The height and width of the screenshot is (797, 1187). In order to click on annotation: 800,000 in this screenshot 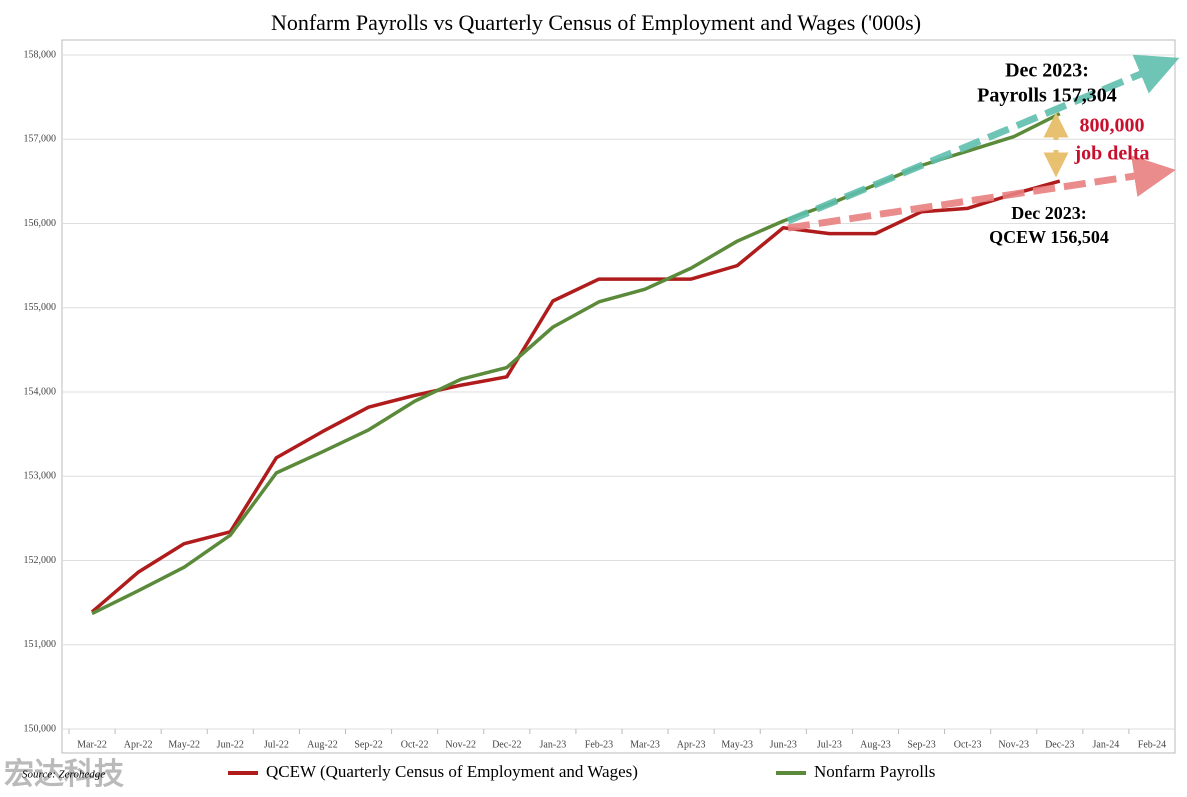, I will do `click(1112, 126)`.